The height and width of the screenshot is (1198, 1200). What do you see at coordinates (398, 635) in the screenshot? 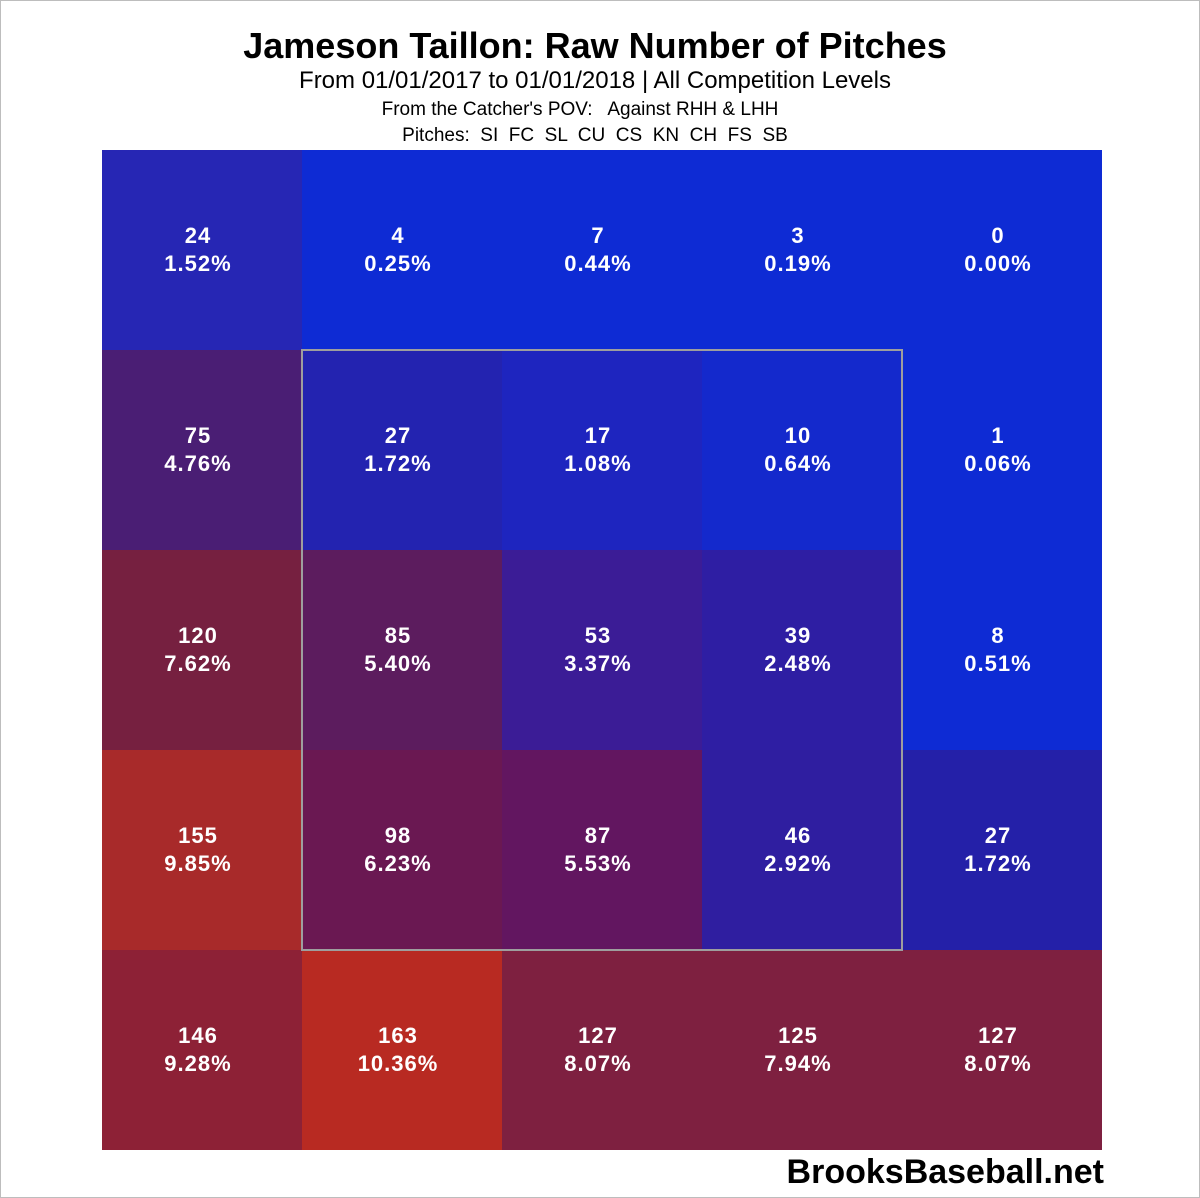
I see `zone-cell-count: 85` at bounding box center [398, 635].